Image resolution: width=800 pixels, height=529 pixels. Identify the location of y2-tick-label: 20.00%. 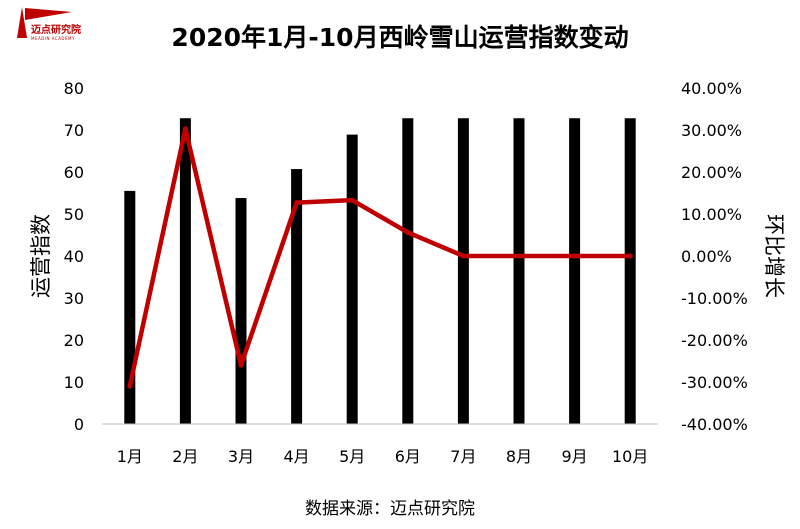
(711, 172).